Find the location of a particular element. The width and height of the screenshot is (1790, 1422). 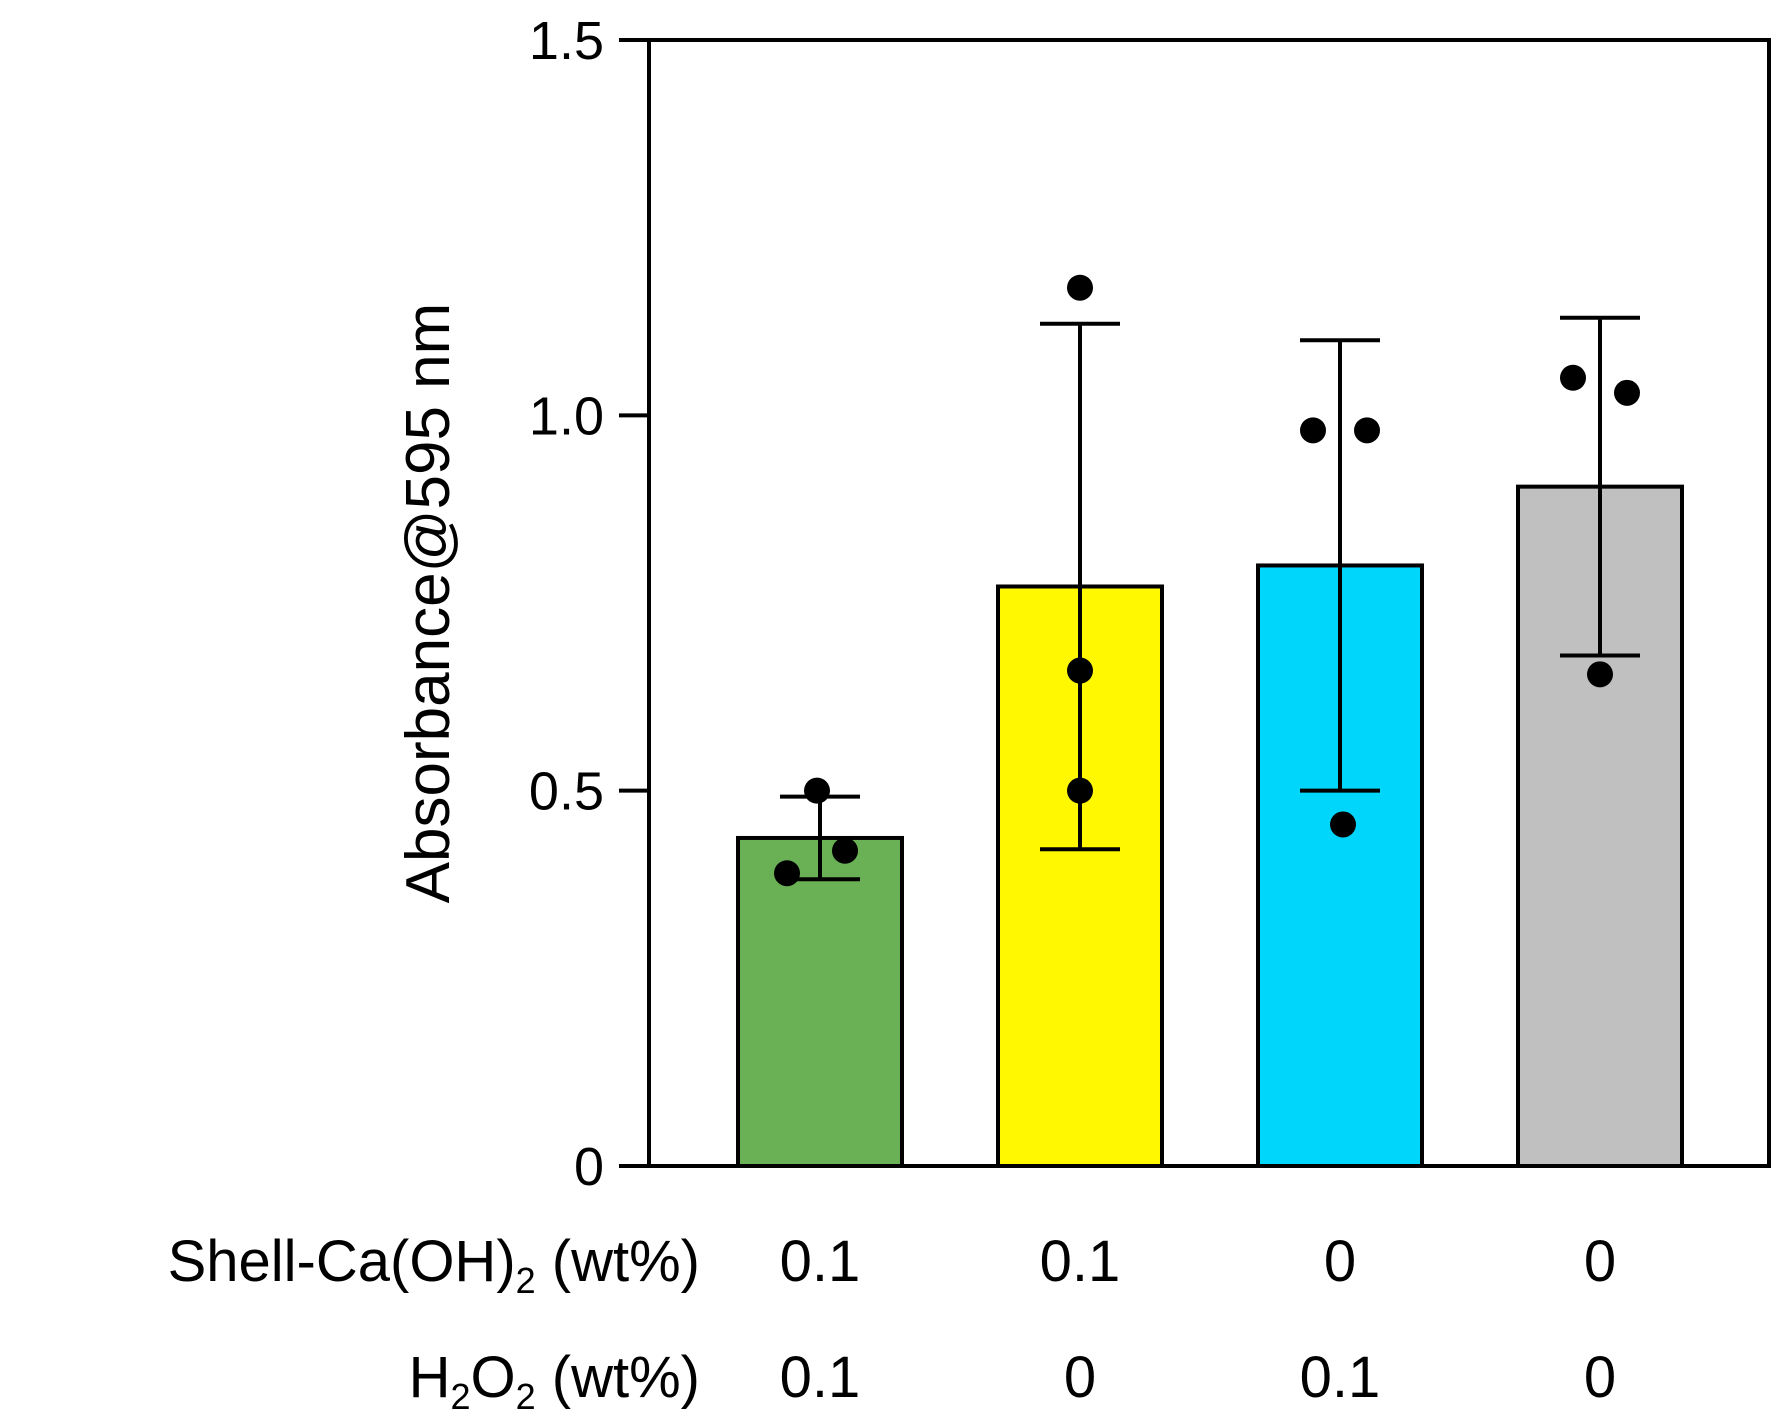

shell-value-4: 0 is located at coordinates (1600, 1261).